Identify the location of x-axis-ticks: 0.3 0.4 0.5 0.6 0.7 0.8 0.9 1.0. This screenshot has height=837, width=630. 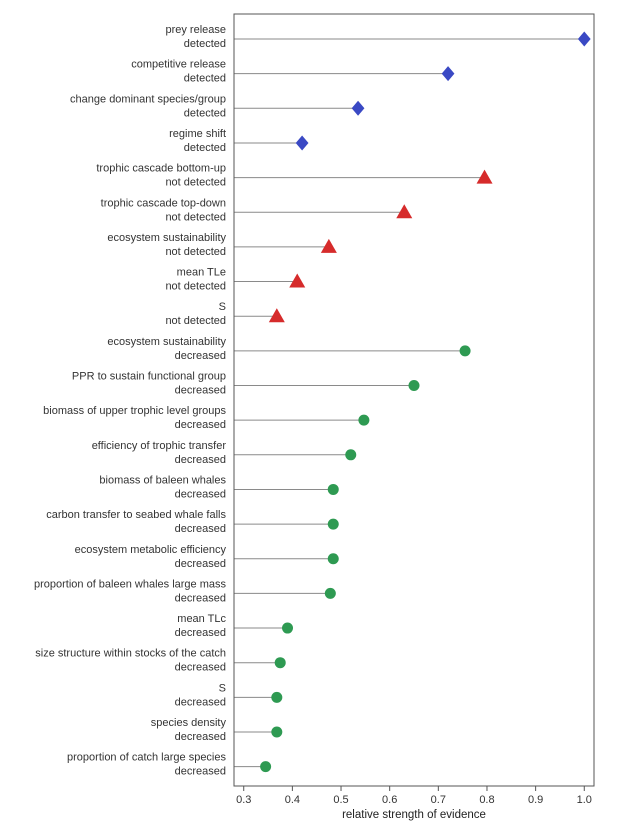
(414, 796).